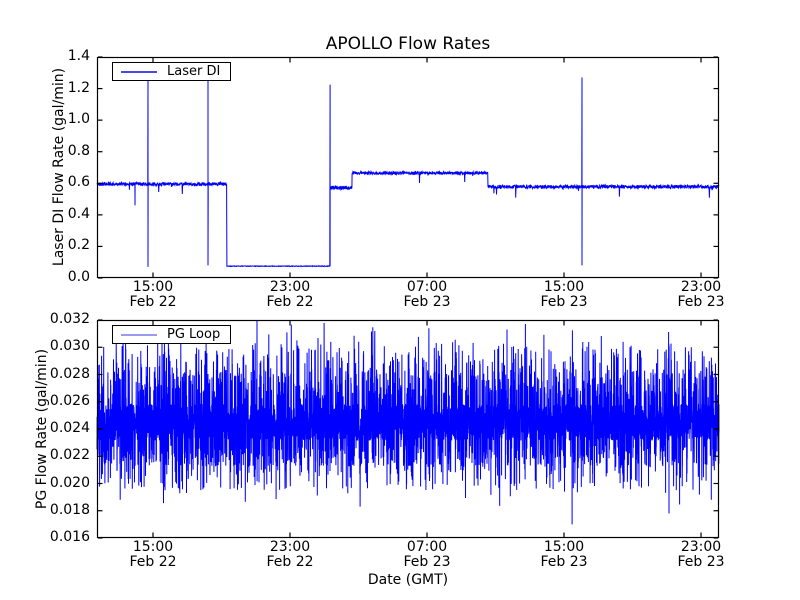 The height and width of the screenshot is (600, 800). Describe the element at coordinates (69, 373) in the screenshot. I see `y-tick-label: 0.028` at that location.